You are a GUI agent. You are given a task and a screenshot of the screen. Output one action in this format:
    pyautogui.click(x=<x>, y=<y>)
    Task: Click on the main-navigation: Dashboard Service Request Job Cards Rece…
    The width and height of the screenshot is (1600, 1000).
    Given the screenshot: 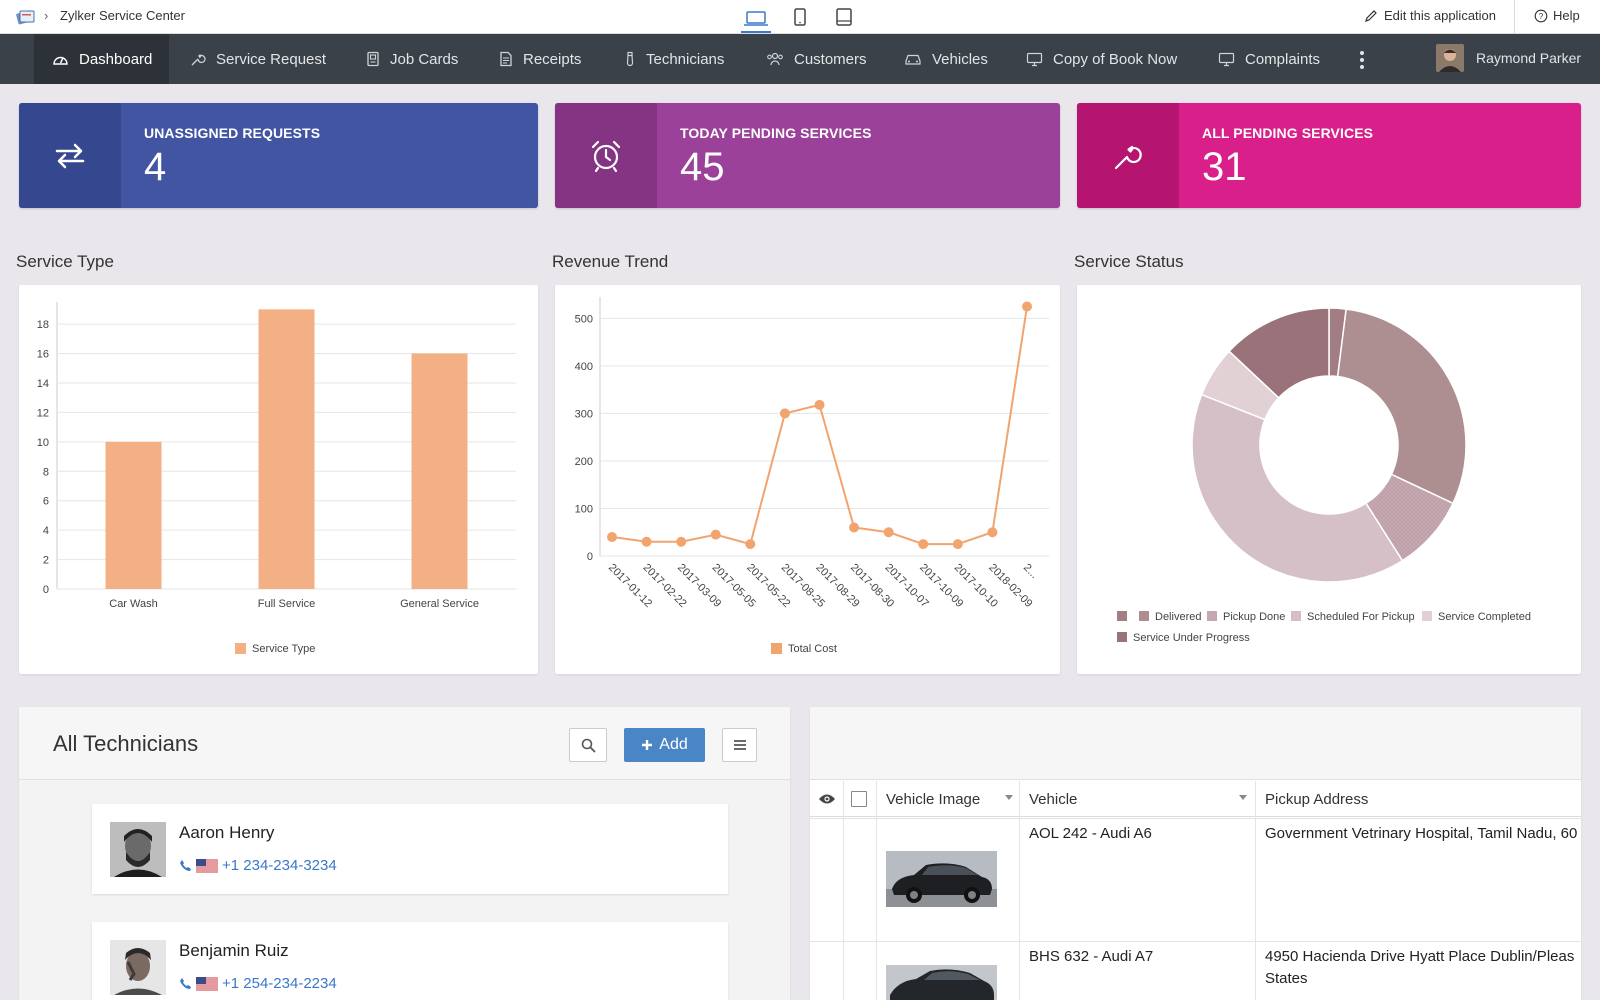 What is the action you would take?
    pyautogui.click(x=800, y=59)
    